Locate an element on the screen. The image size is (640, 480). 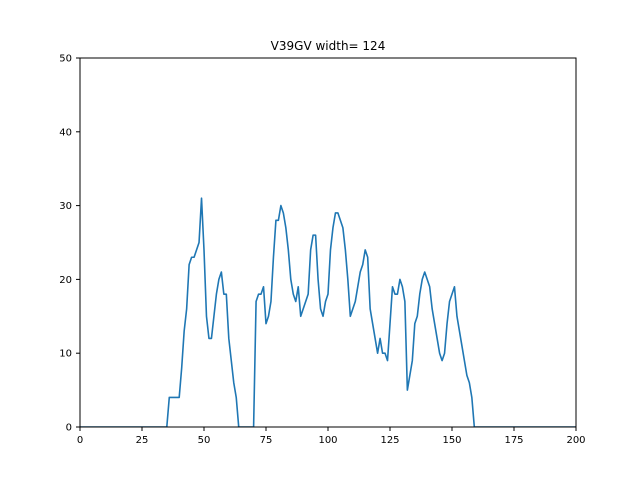
x-tick-label-25: 25 is located at coordinates (142, 440).